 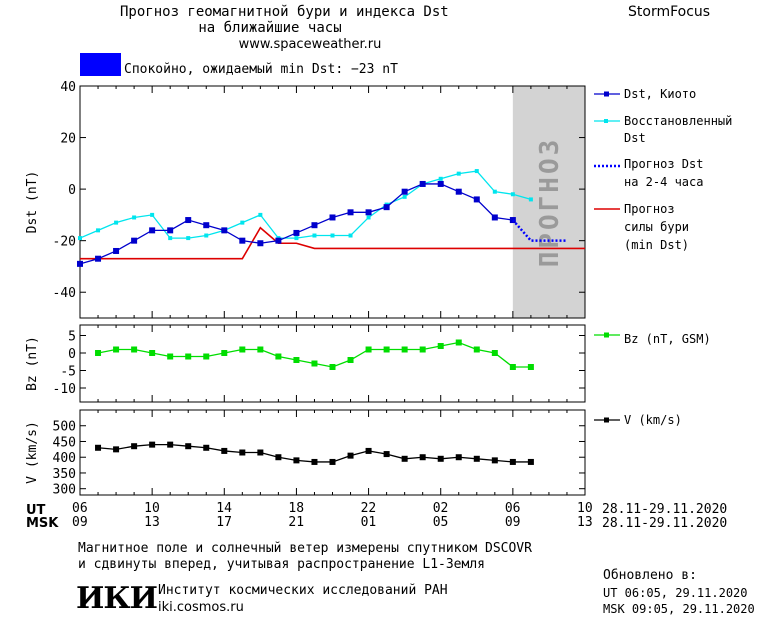 I want to click on date-range-ut: 28.11-29.11.2020, so click(x=665, y=509).